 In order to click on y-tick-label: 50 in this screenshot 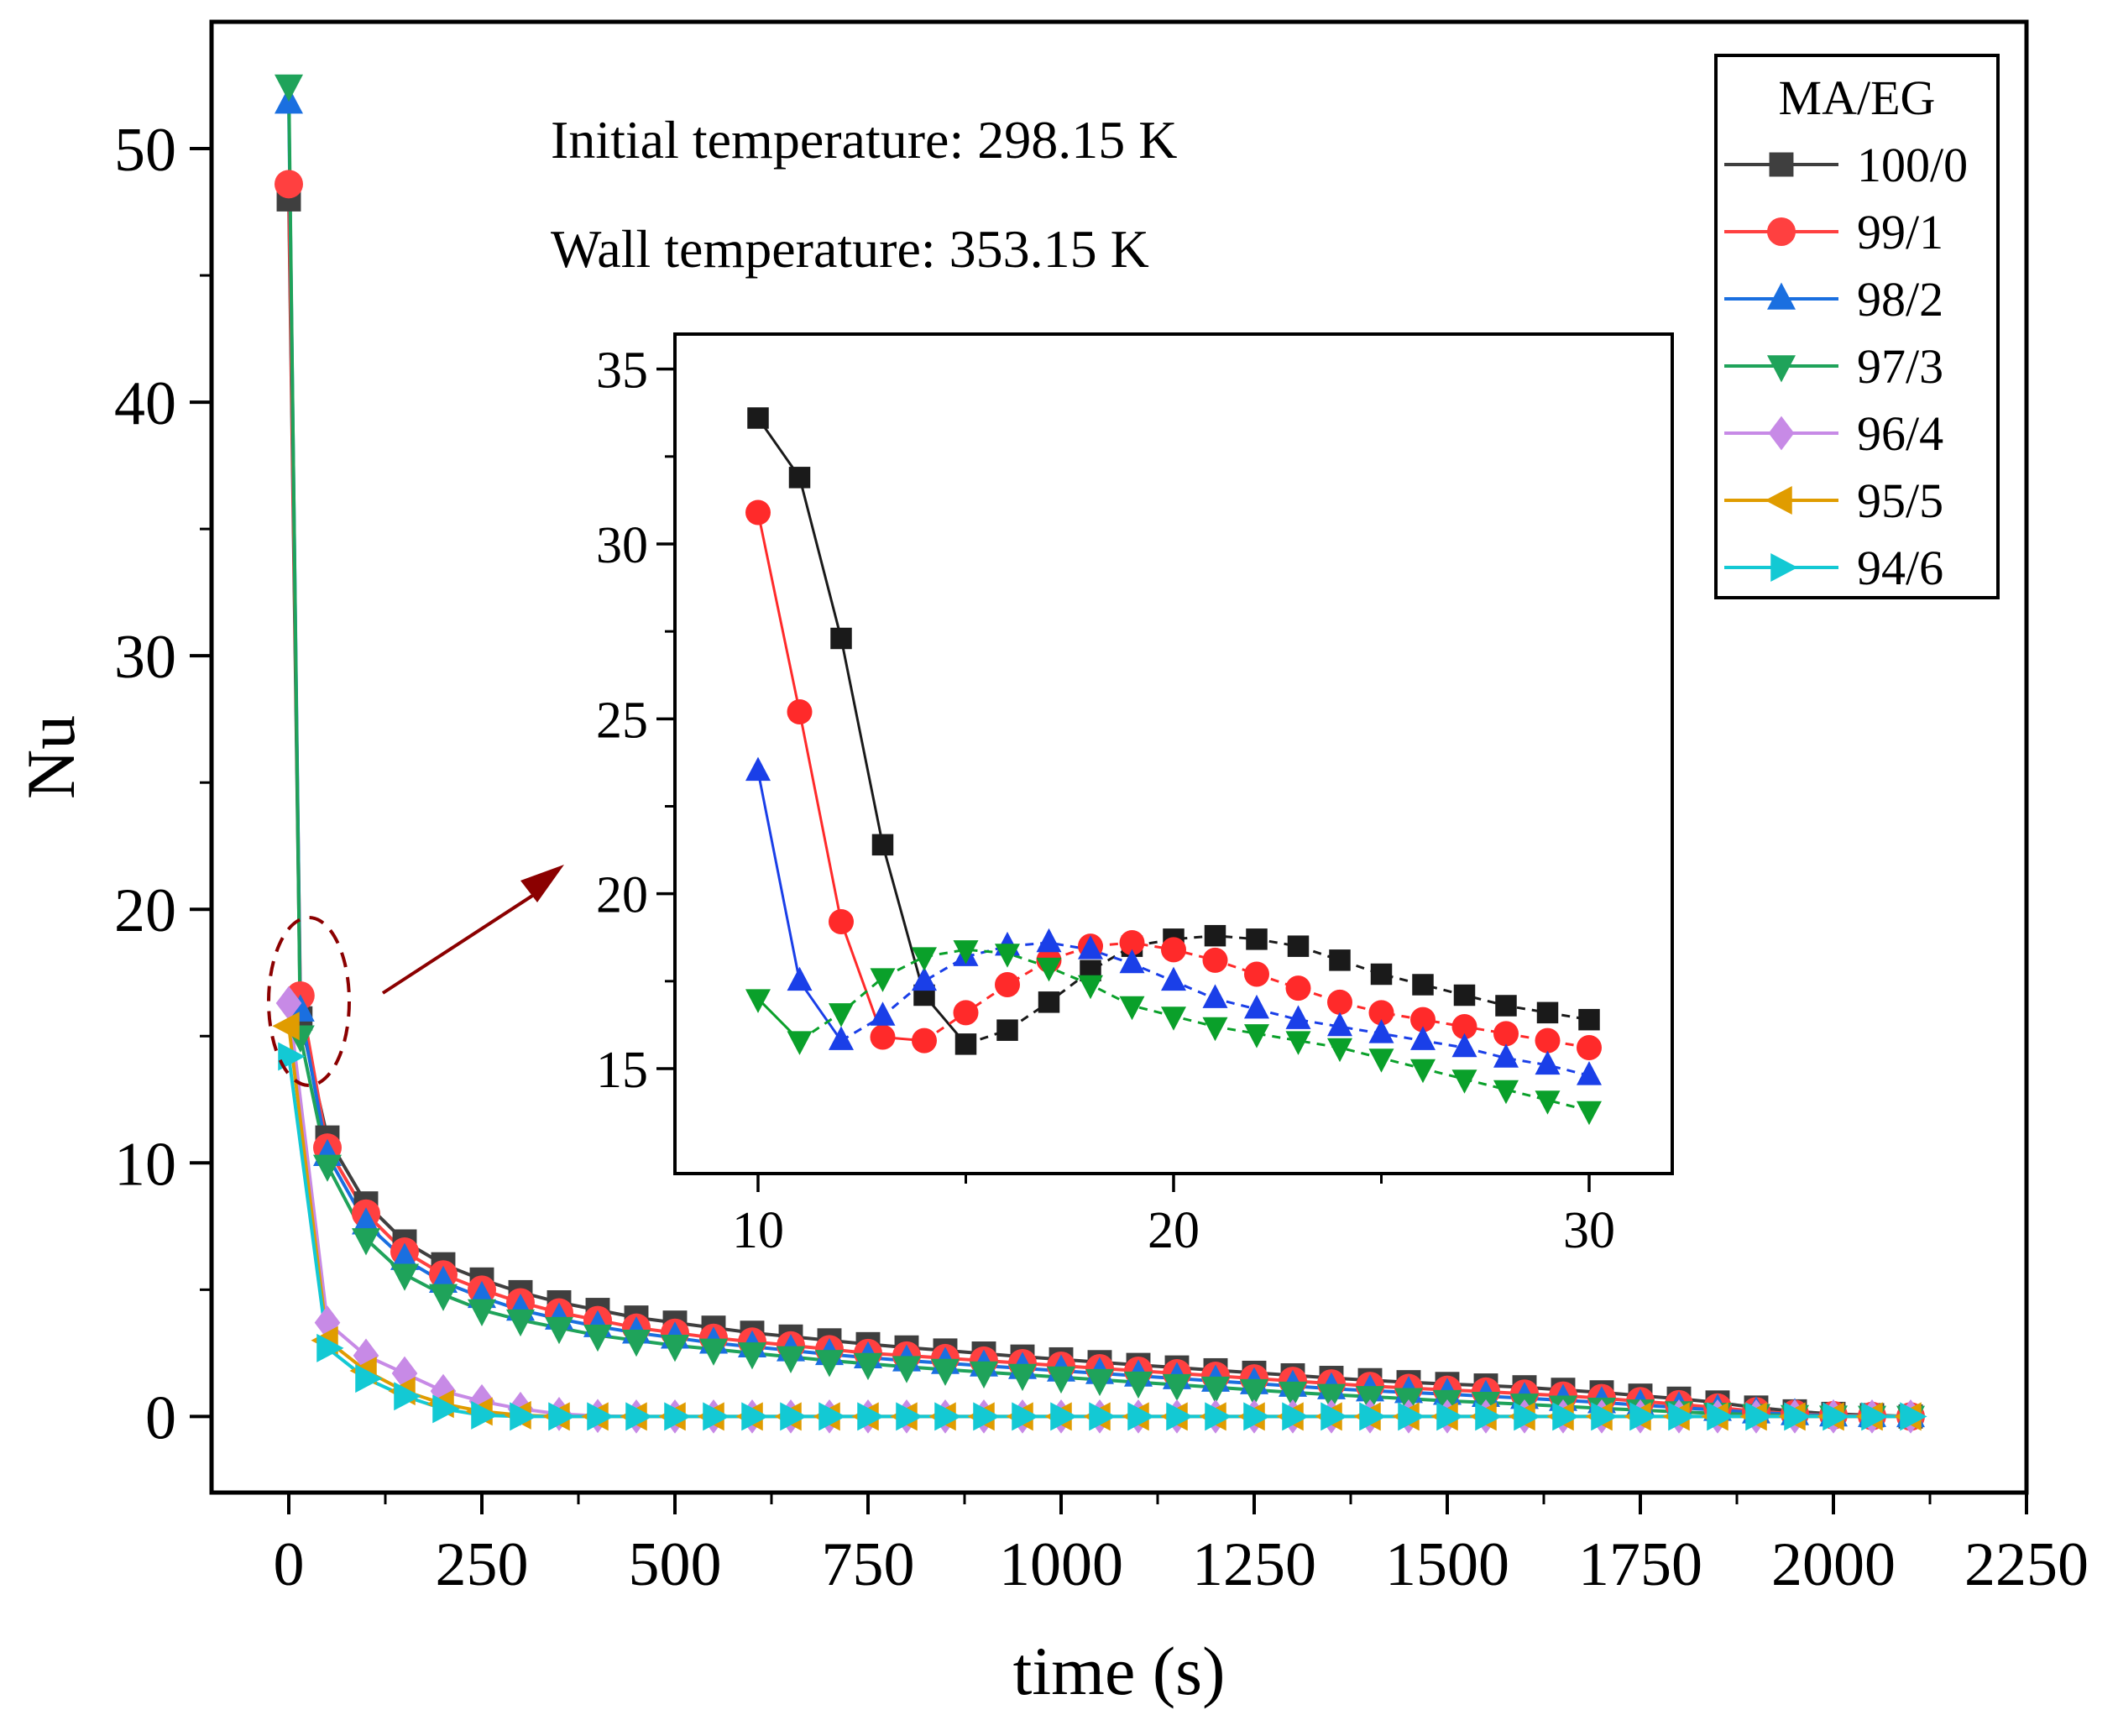, I will do `click(145, 150)`.